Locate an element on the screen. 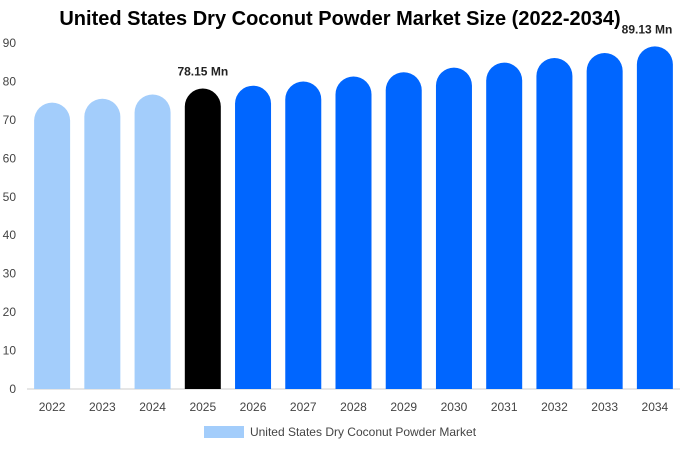 The height and width of the screenshot is (450, 680). bar-2032 is located at coordinates (554, 223).